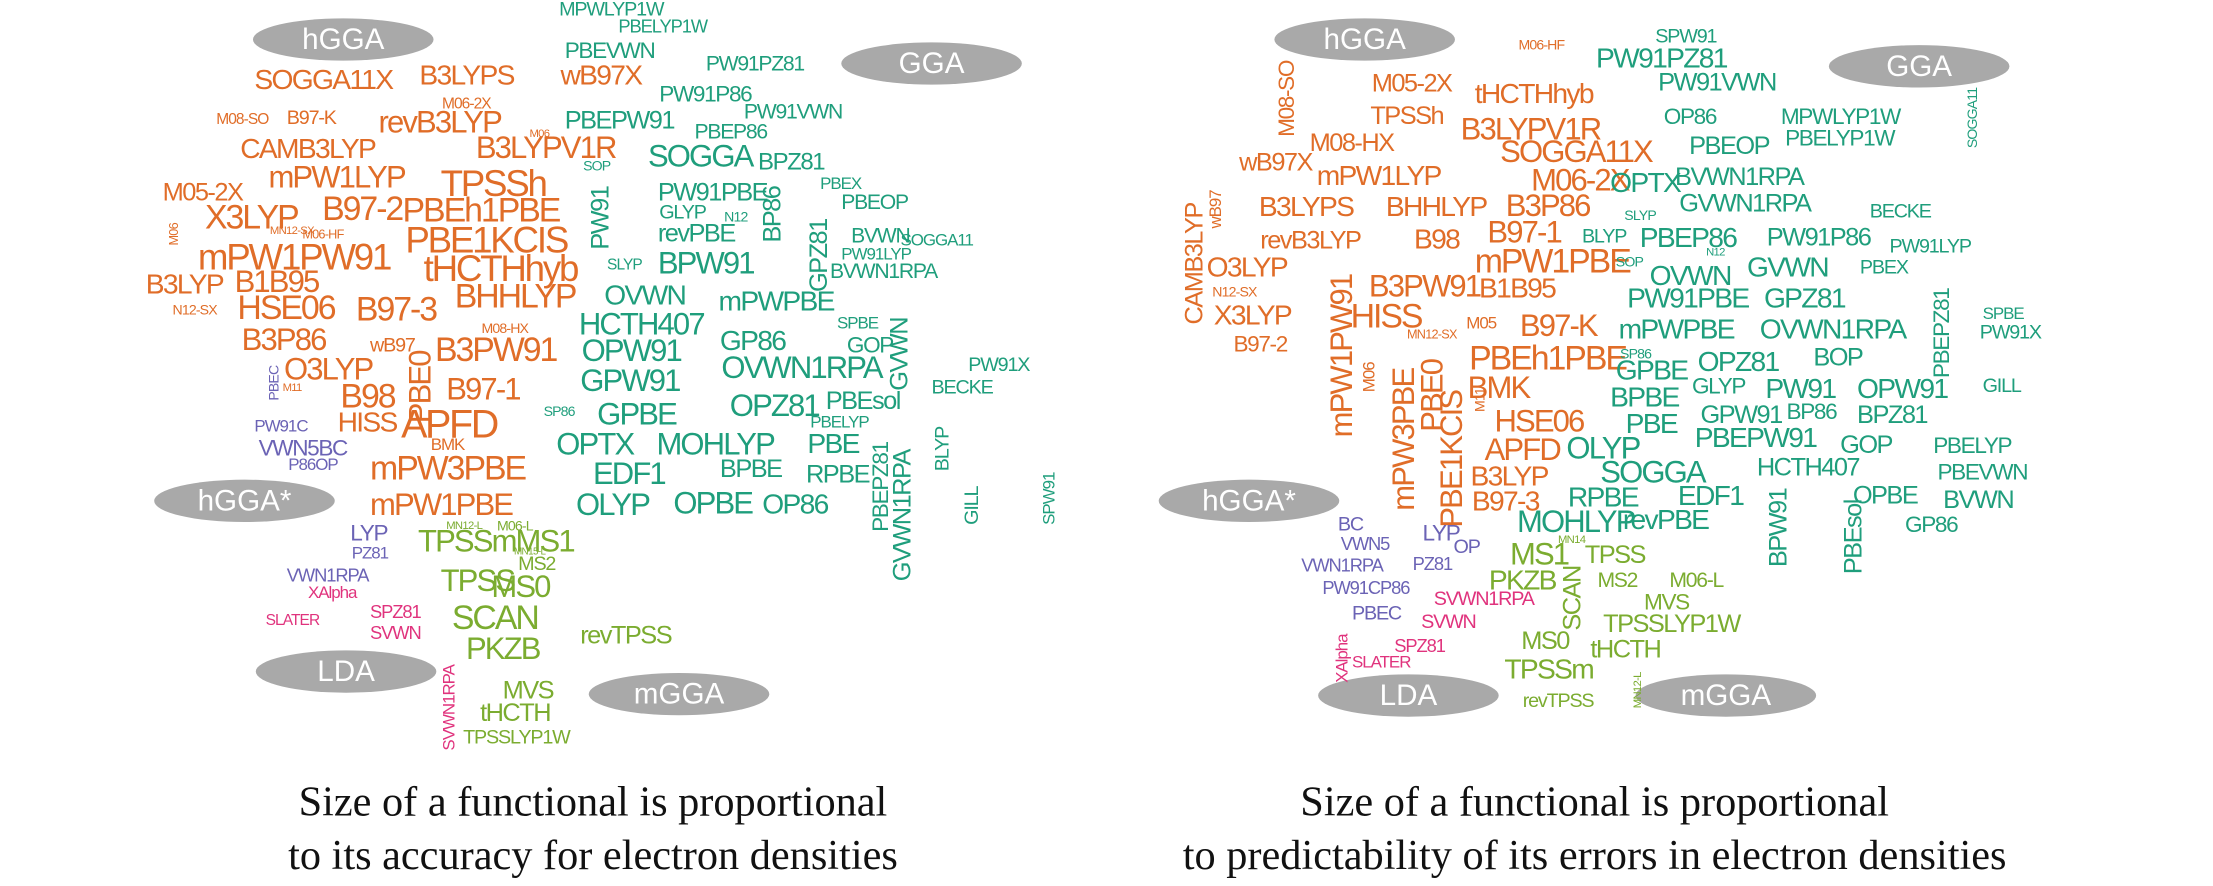  Describe the element at coordinates (629, 473) in the screenshot. I see `functional-name: EDF1` at that location.